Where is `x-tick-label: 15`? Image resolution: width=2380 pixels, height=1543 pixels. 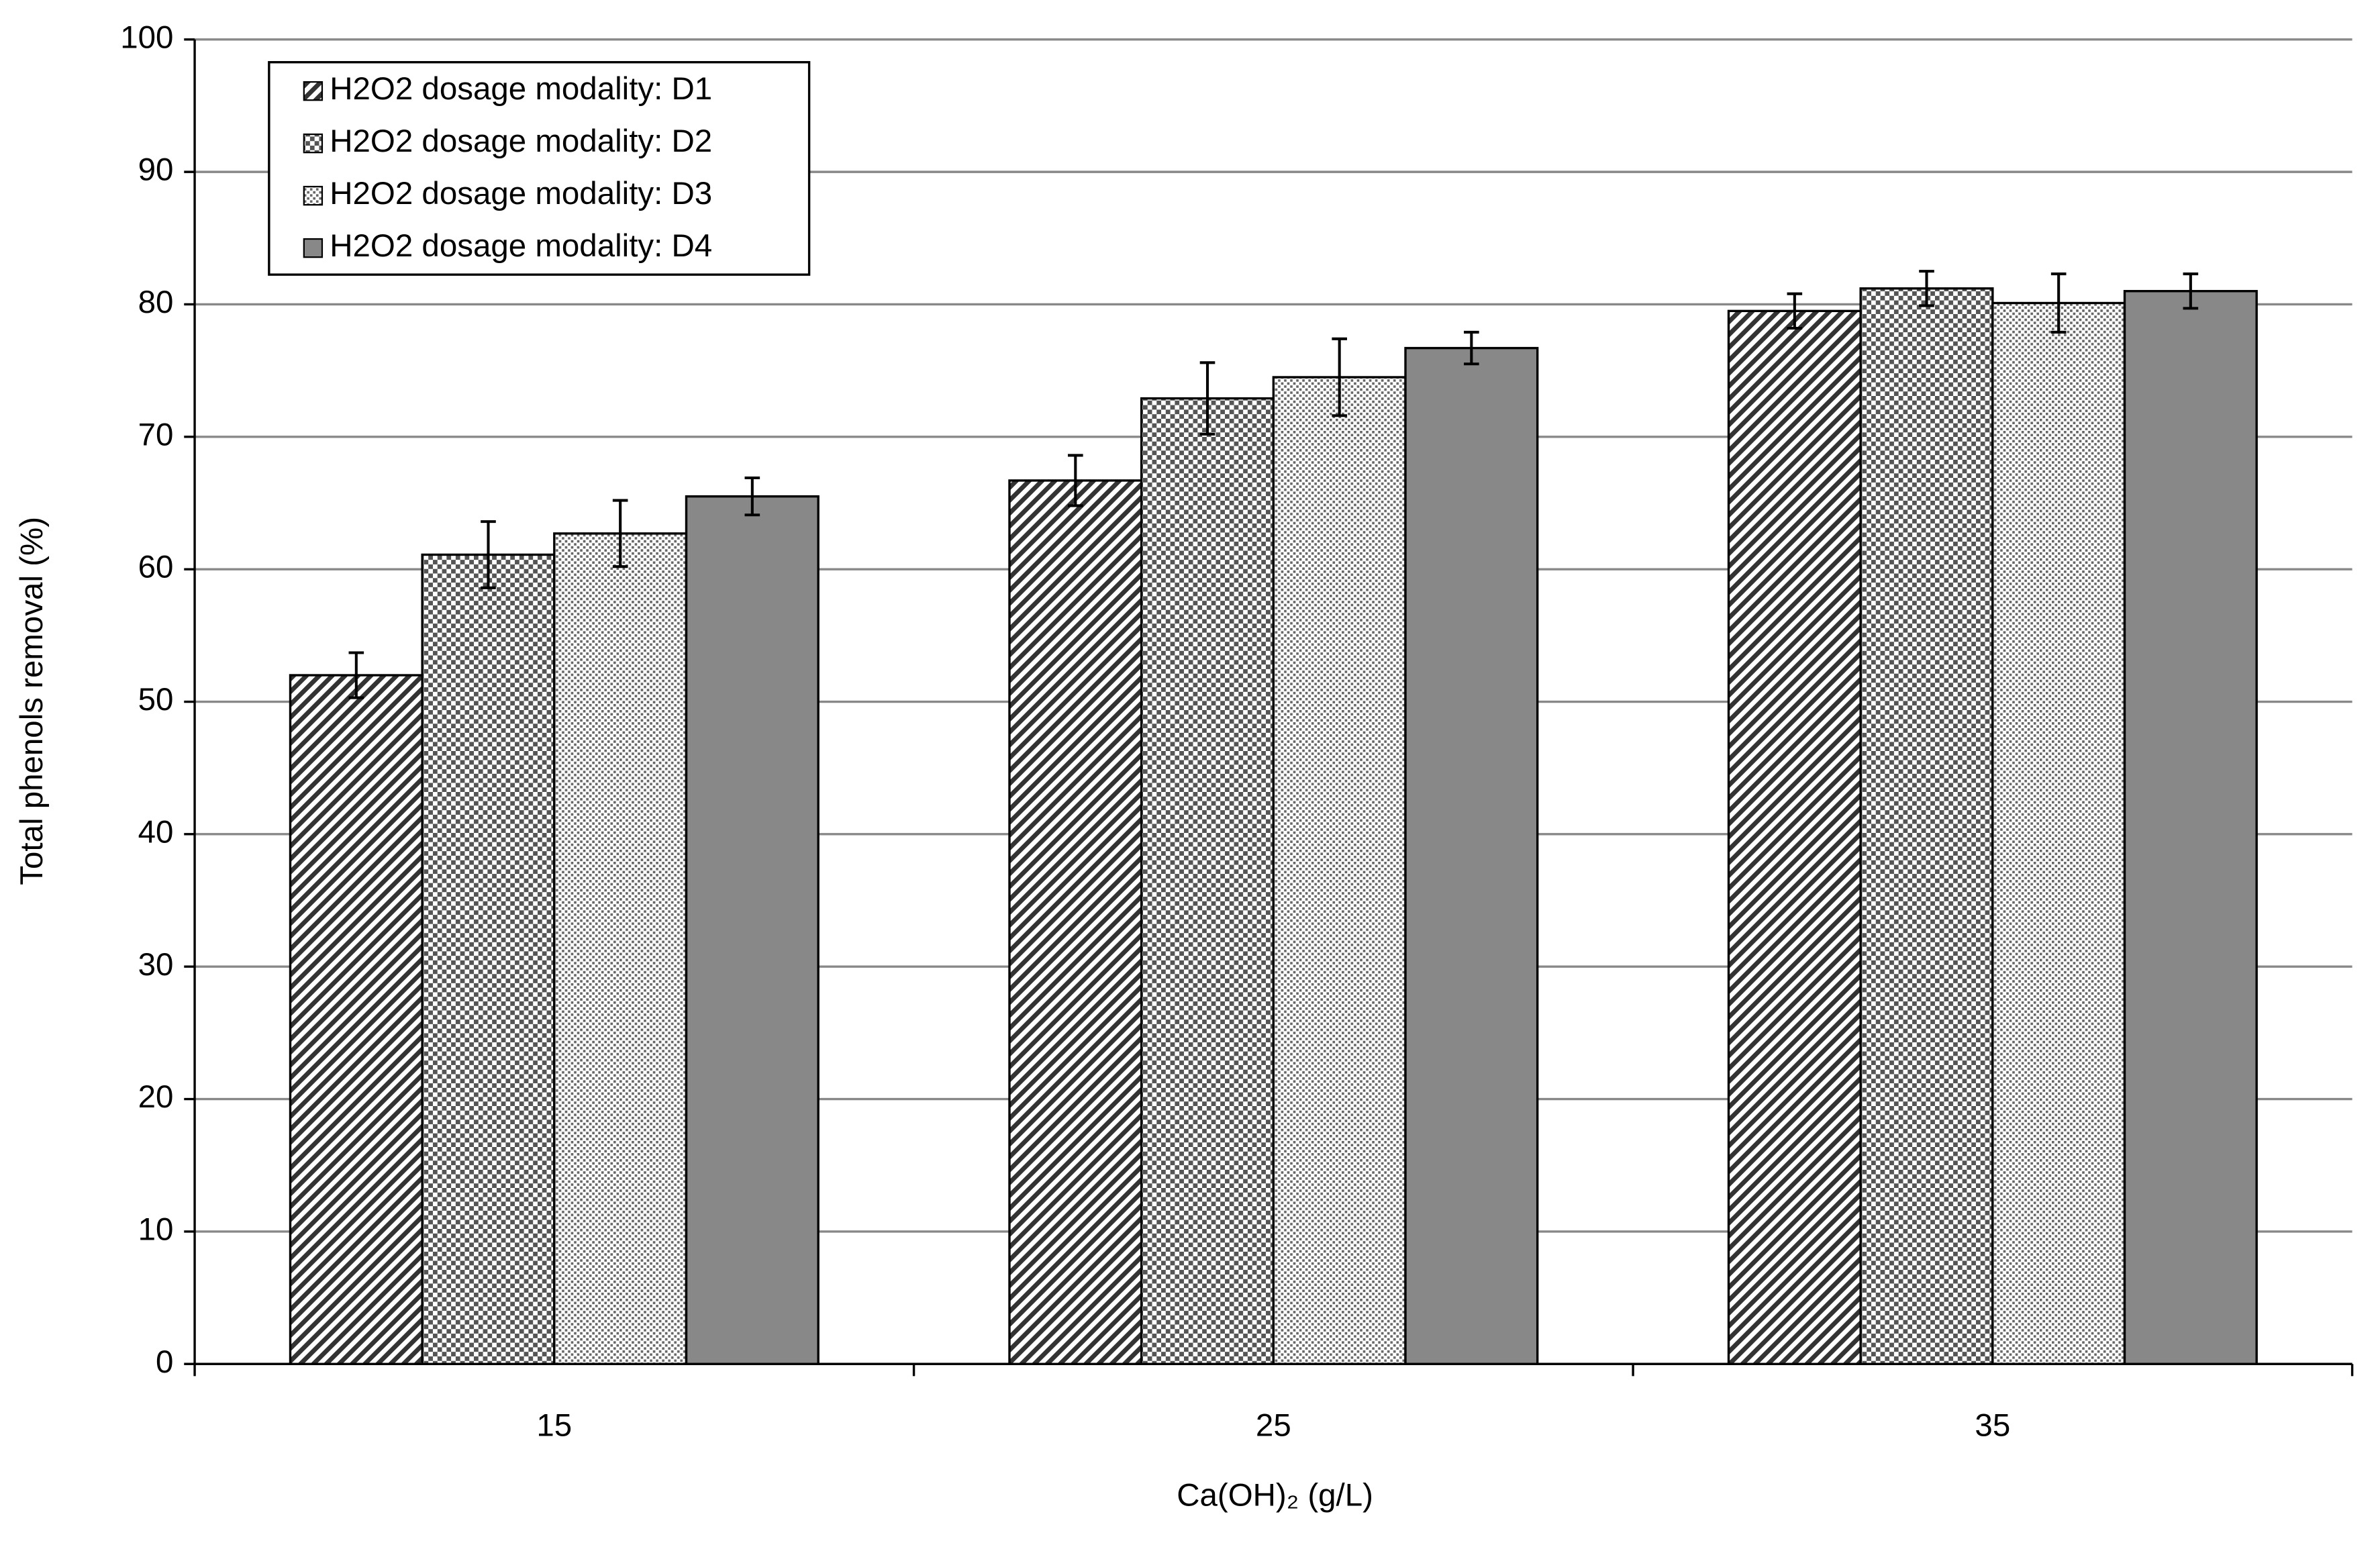 x-tick-label: 15 is located at coordinates (554, 1426).